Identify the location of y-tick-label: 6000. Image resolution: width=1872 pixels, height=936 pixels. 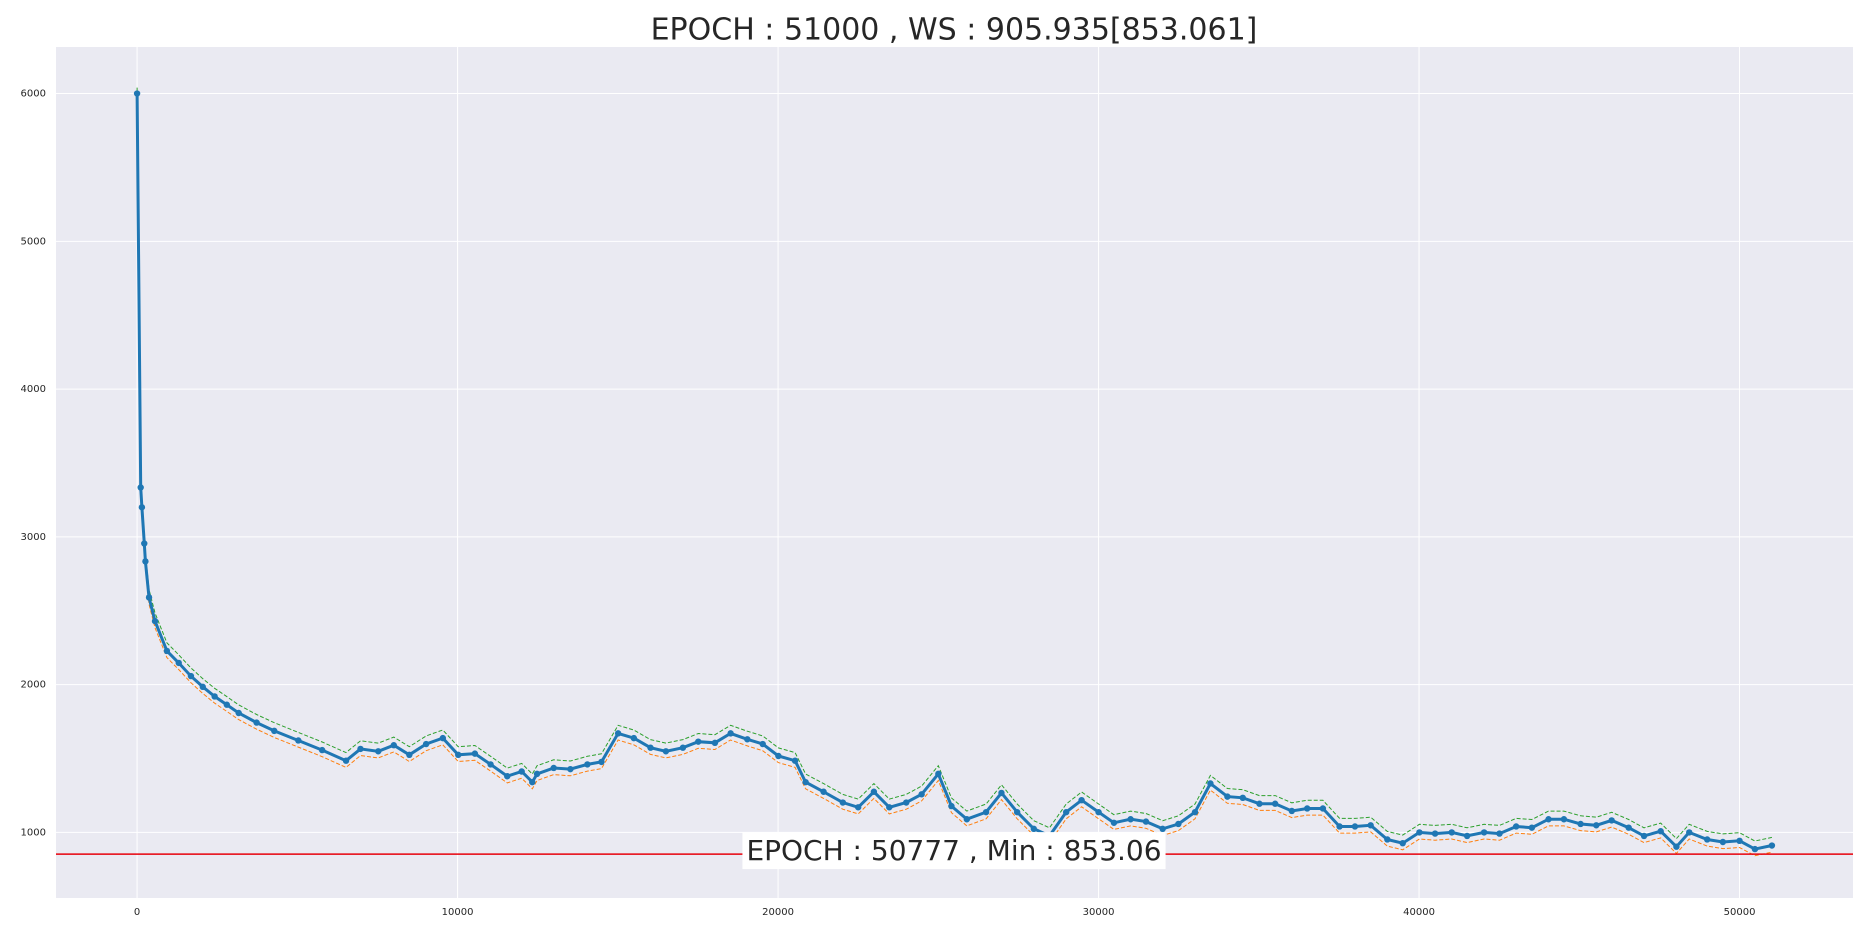
(33, 94).